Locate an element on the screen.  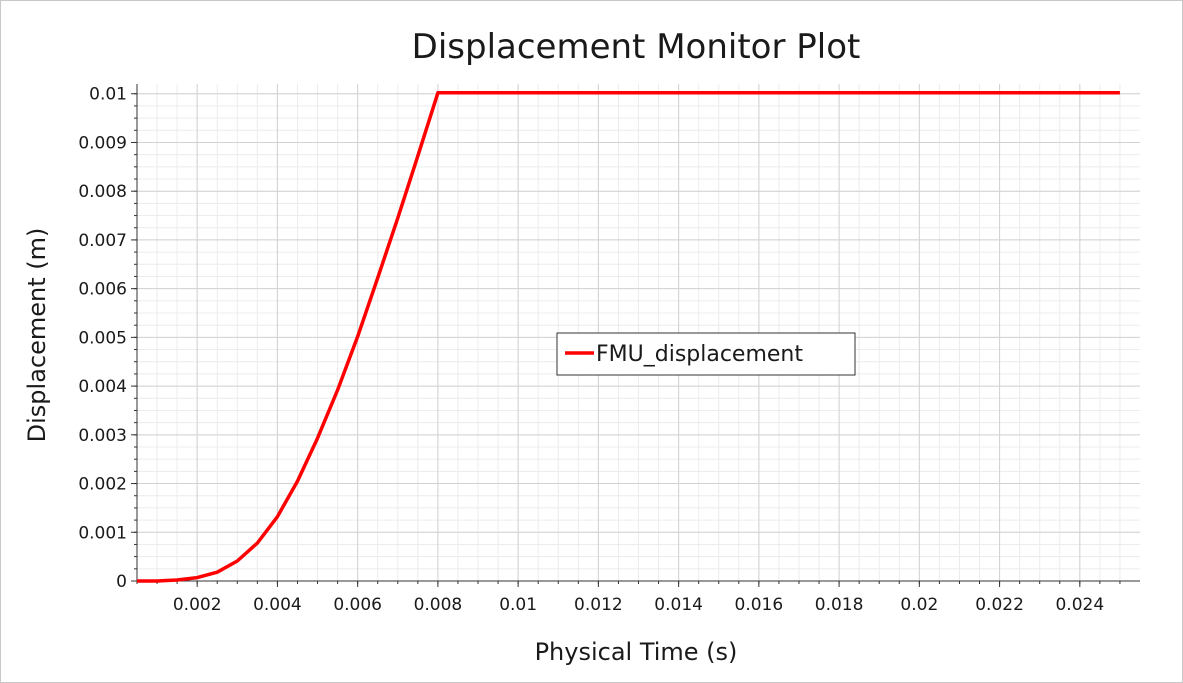
x-tick-label: 0.018 is located at coordinates (839, 605).